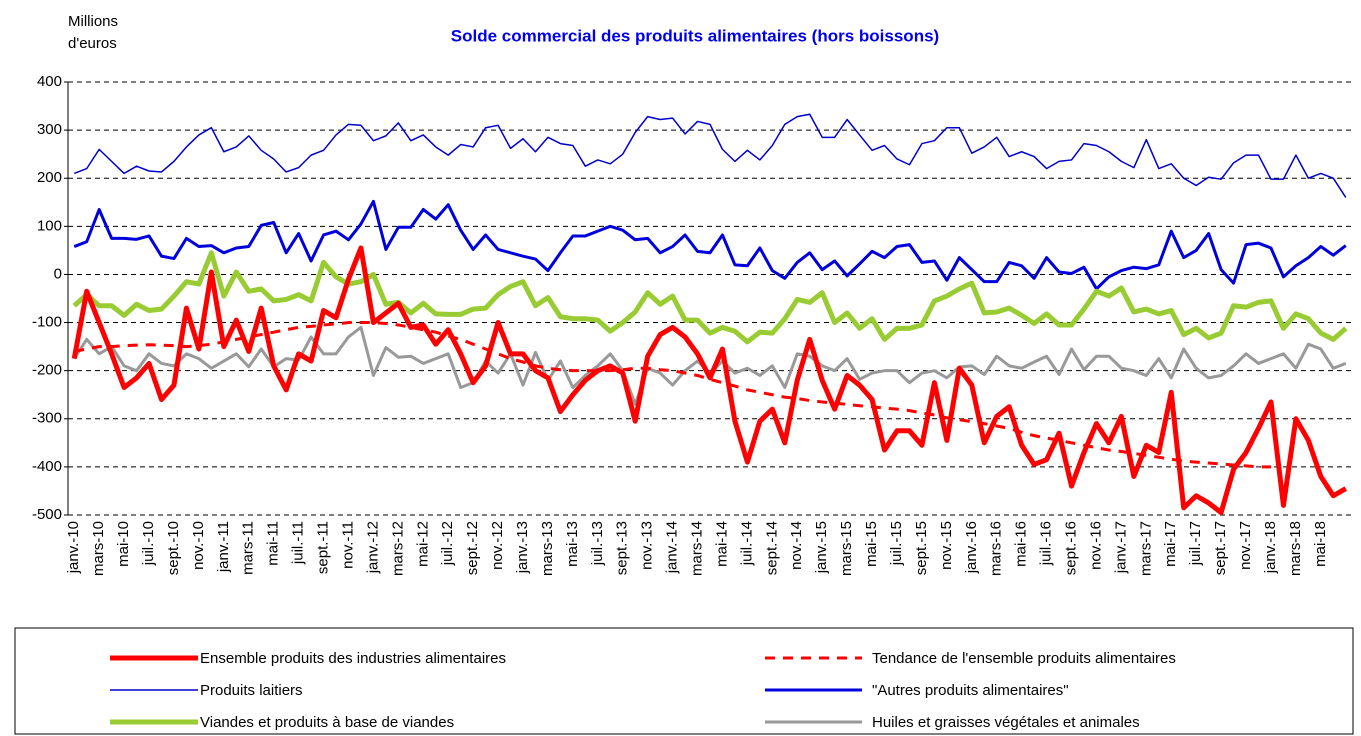  I want to click on x-tick-label: mars-14, so click(697, 548).